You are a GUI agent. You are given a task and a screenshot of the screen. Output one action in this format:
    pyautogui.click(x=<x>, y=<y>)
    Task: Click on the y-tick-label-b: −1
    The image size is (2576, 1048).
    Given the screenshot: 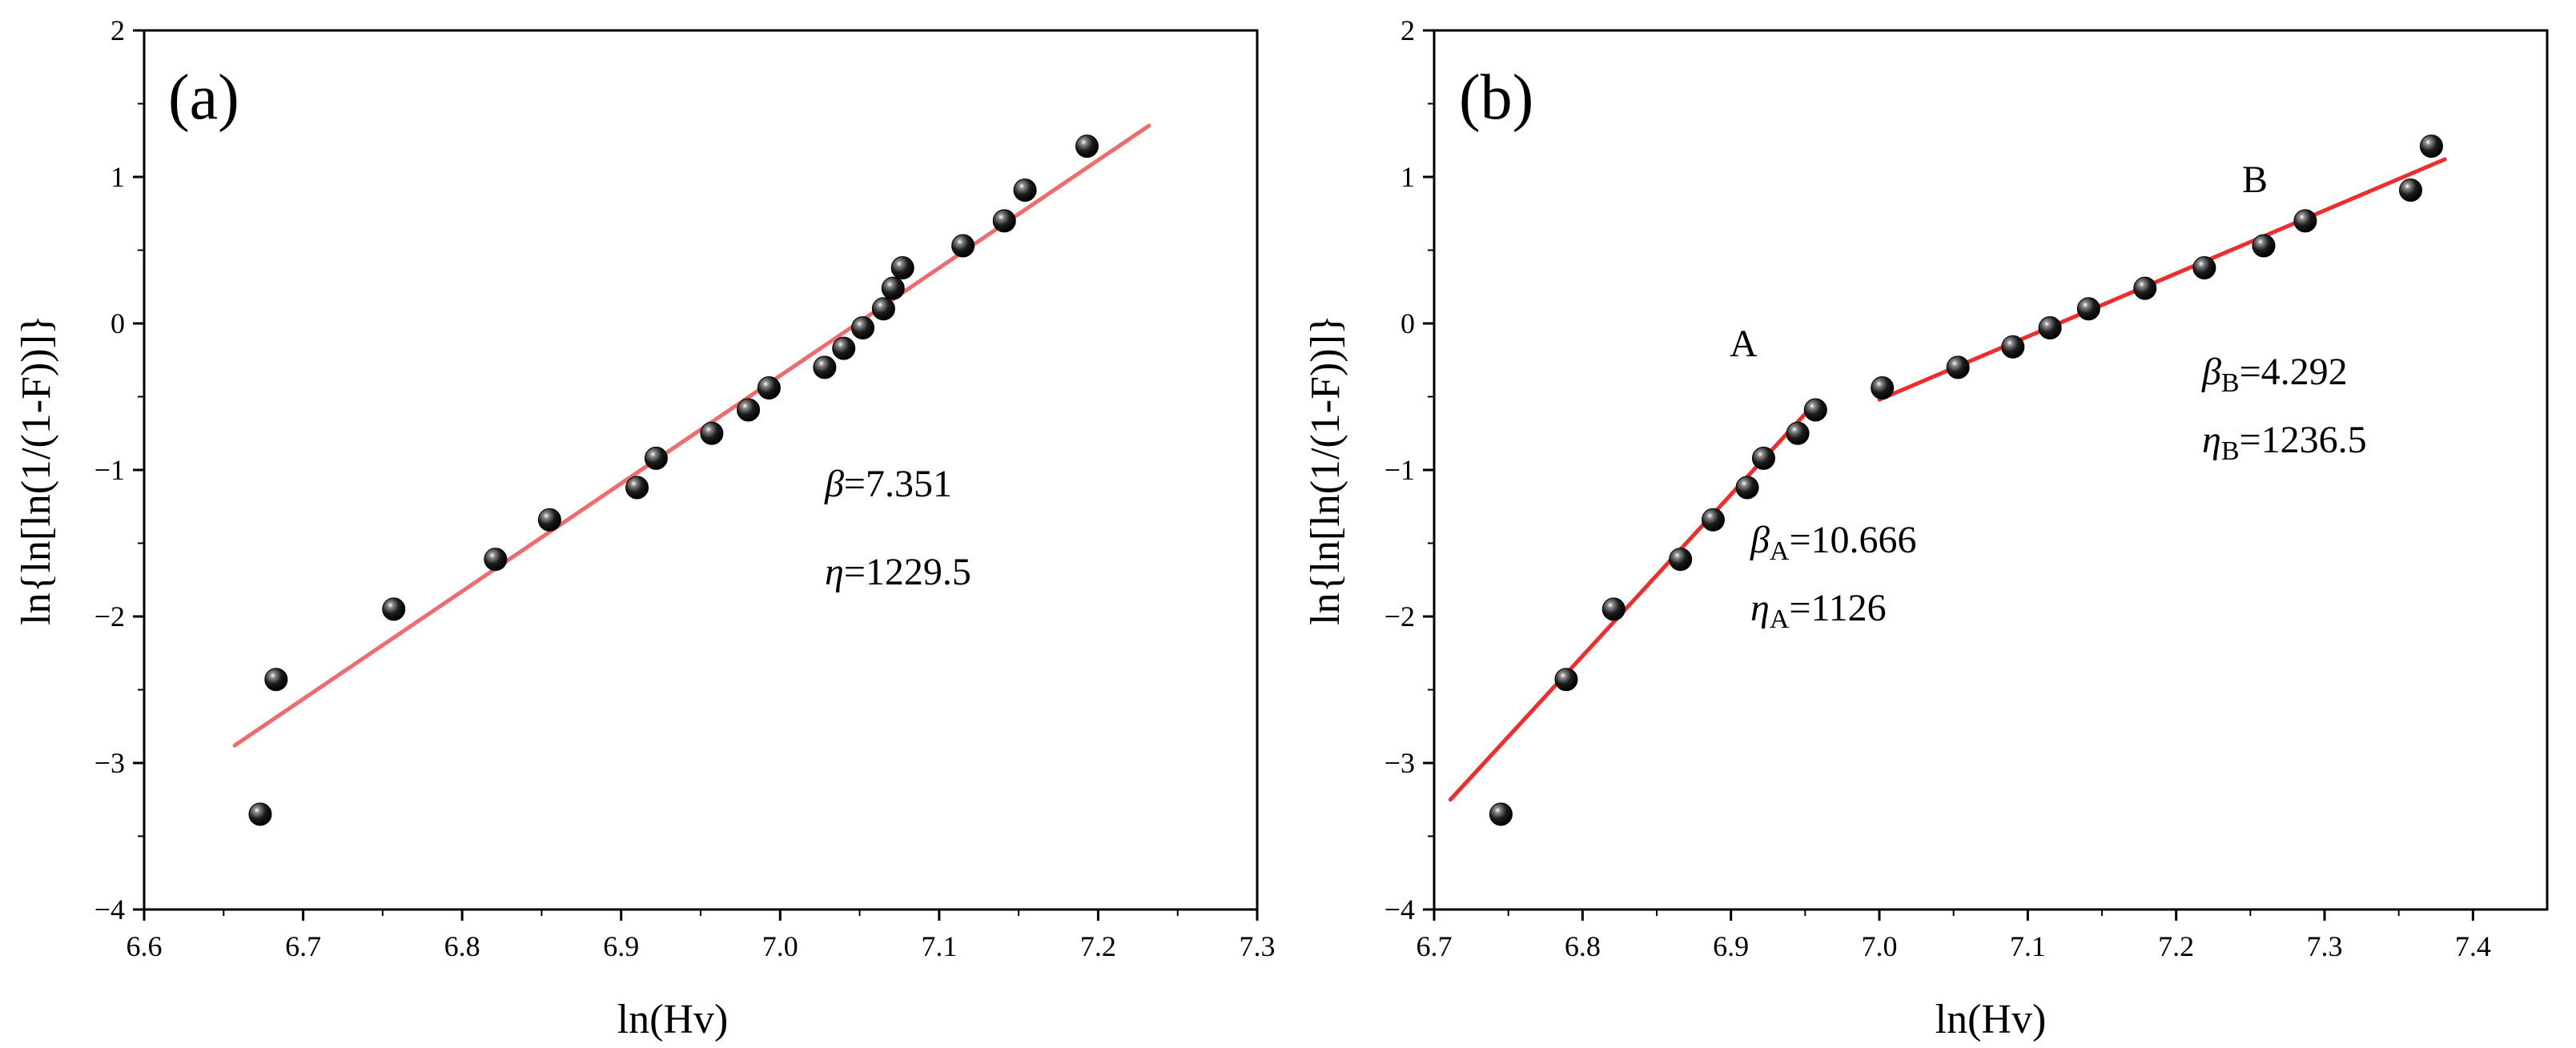 What is the action you would take?
    pyautogui.click(x=1399, y=470)
    